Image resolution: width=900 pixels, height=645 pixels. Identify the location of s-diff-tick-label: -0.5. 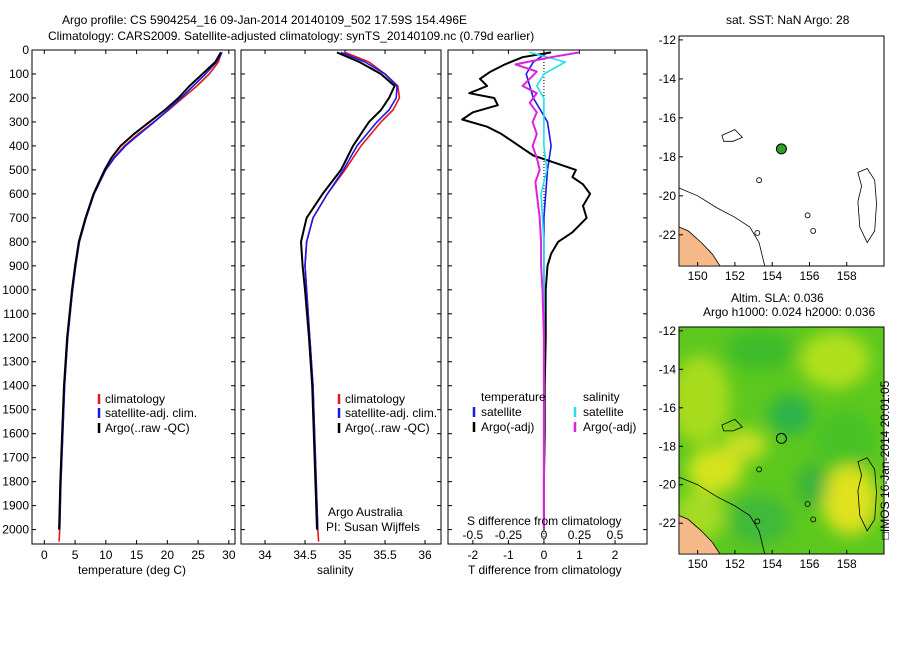
(473, 535).